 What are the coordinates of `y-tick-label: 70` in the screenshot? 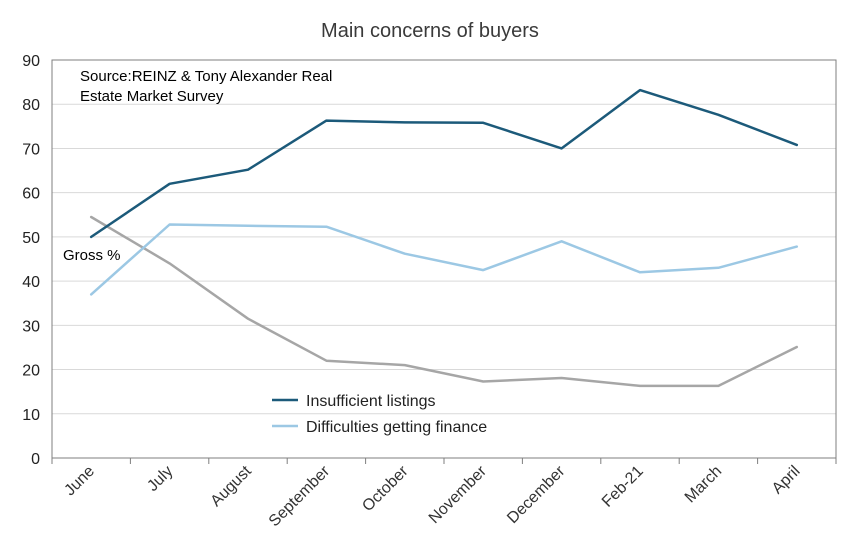 It's located at (31, 149).